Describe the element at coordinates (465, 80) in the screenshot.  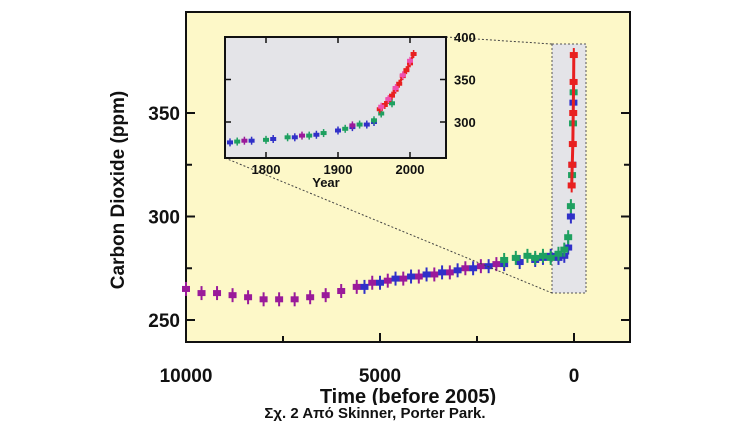
I see `inset-y-tick-label: 350` at that location.